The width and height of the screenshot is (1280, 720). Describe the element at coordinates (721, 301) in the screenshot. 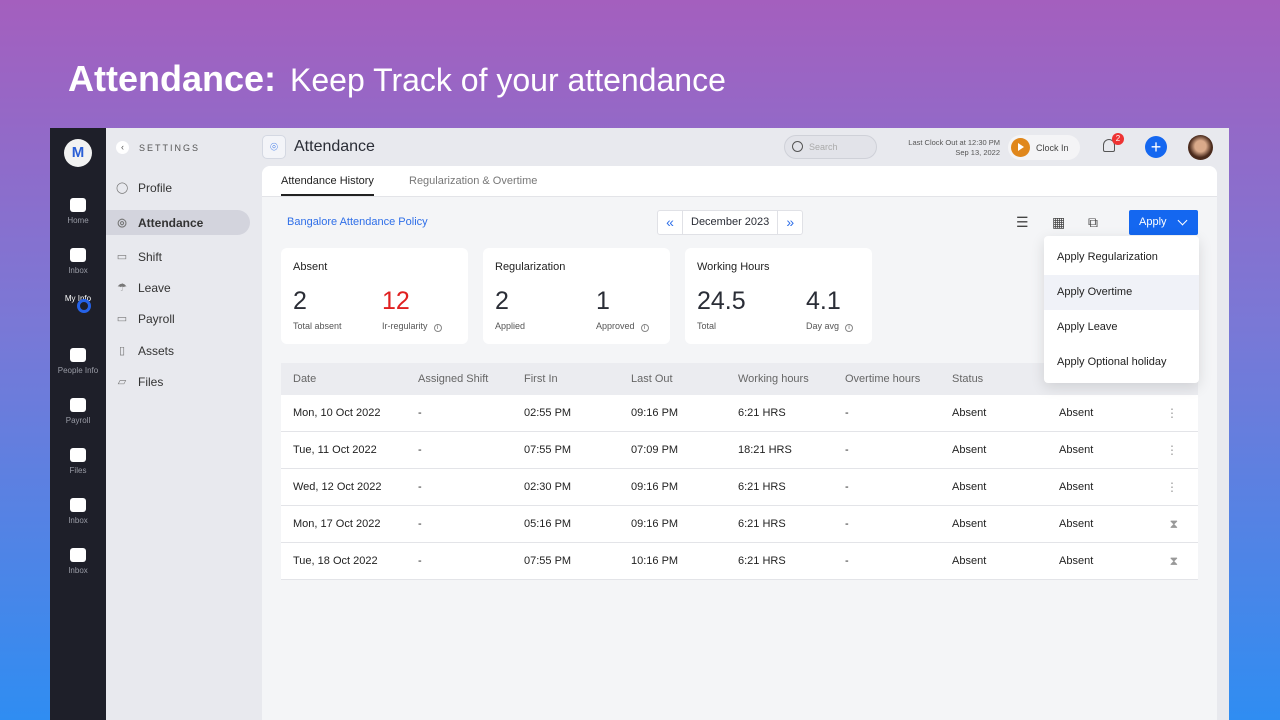

I see `stat-value: 24.5` at that location.